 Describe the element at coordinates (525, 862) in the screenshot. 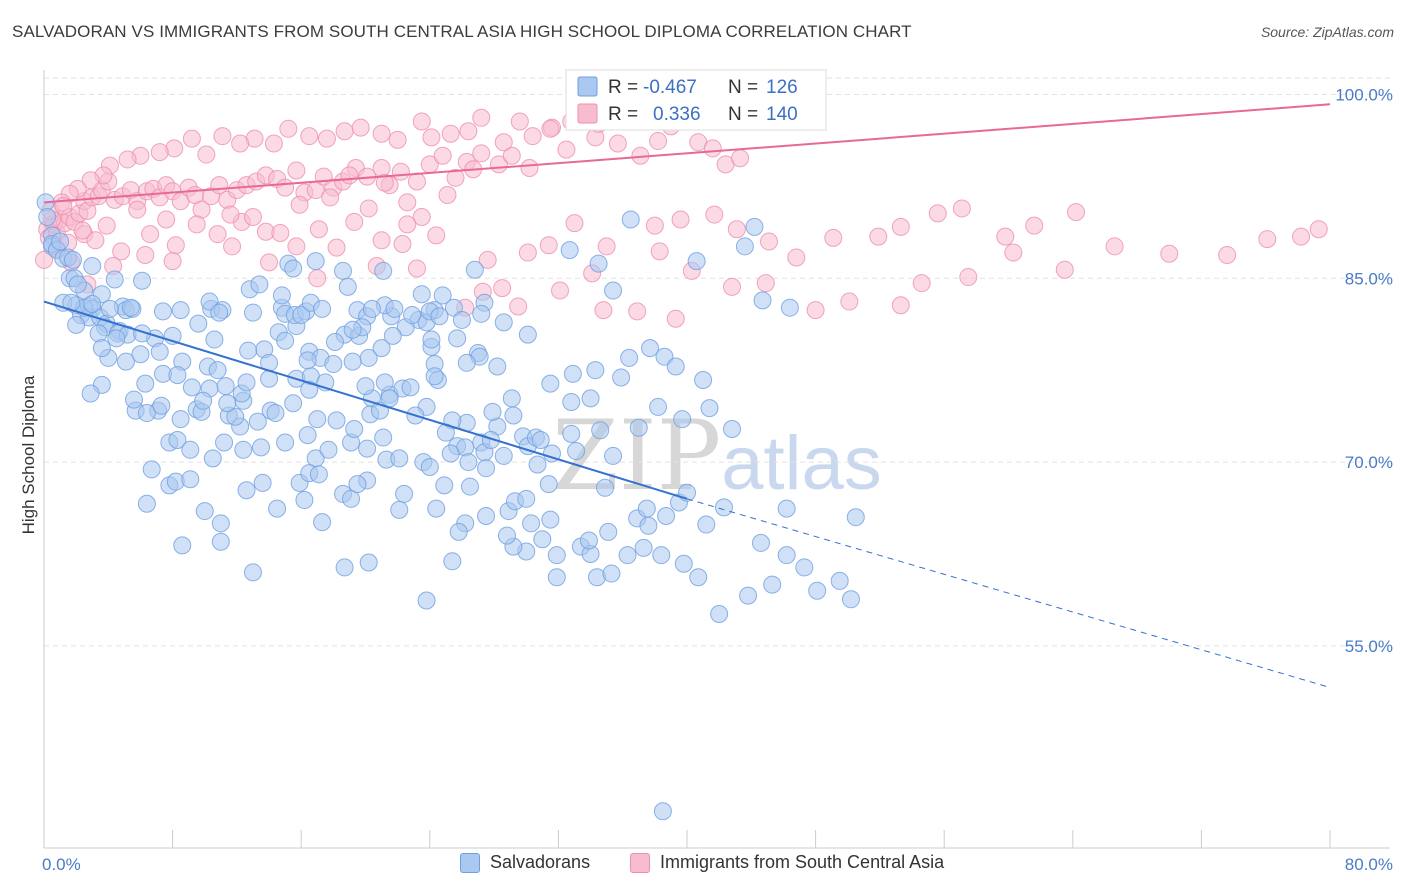

I see `bottom-legend-salvadorans: Salvadorans` at that location.